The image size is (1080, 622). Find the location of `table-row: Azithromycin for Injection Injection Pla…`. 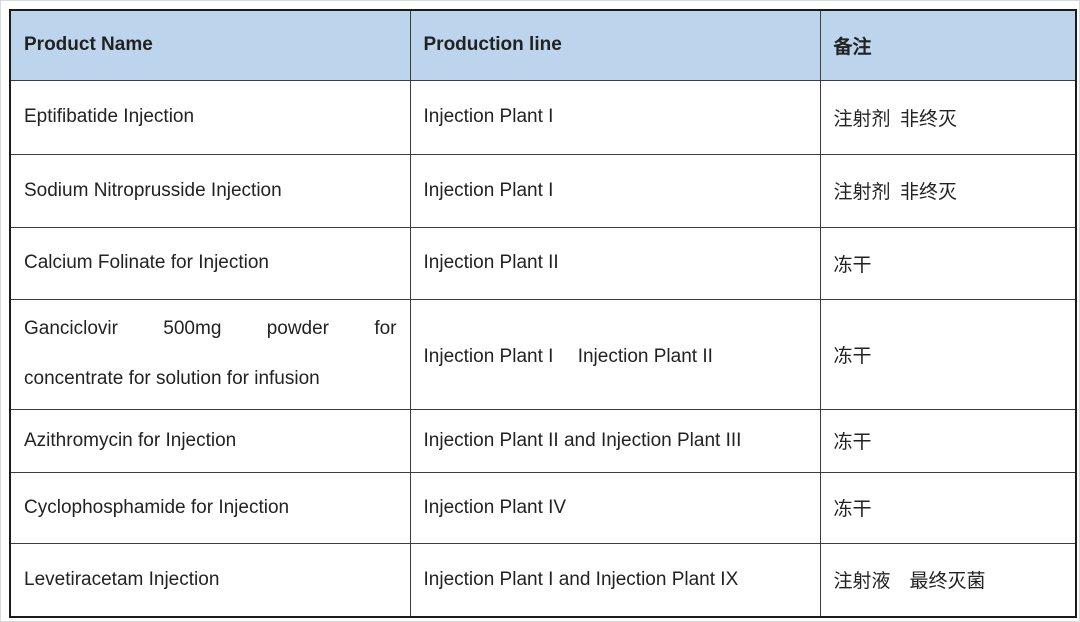

table-row: Azithromycin for Injection Injection Pla… is located at coordinates (543, 440).